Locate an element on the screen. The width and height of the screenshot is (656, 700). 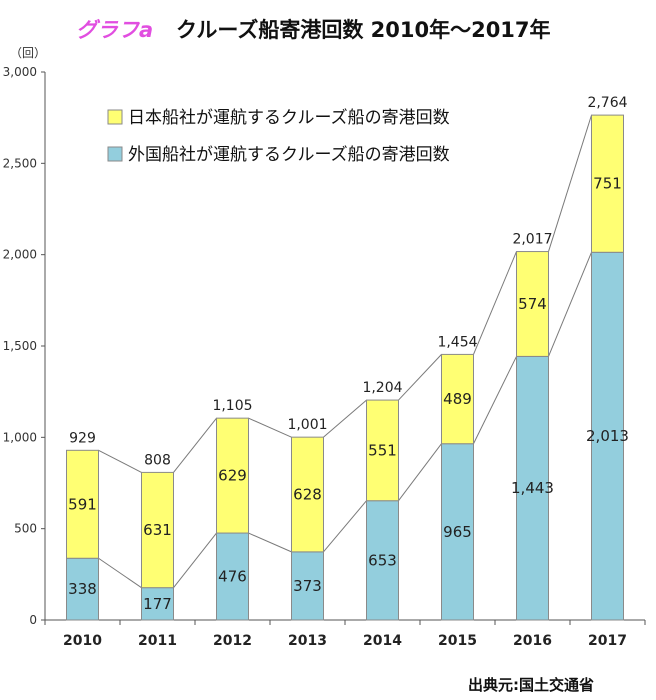
y-tick-label: 2,000 is located at coordinates (20, 255).